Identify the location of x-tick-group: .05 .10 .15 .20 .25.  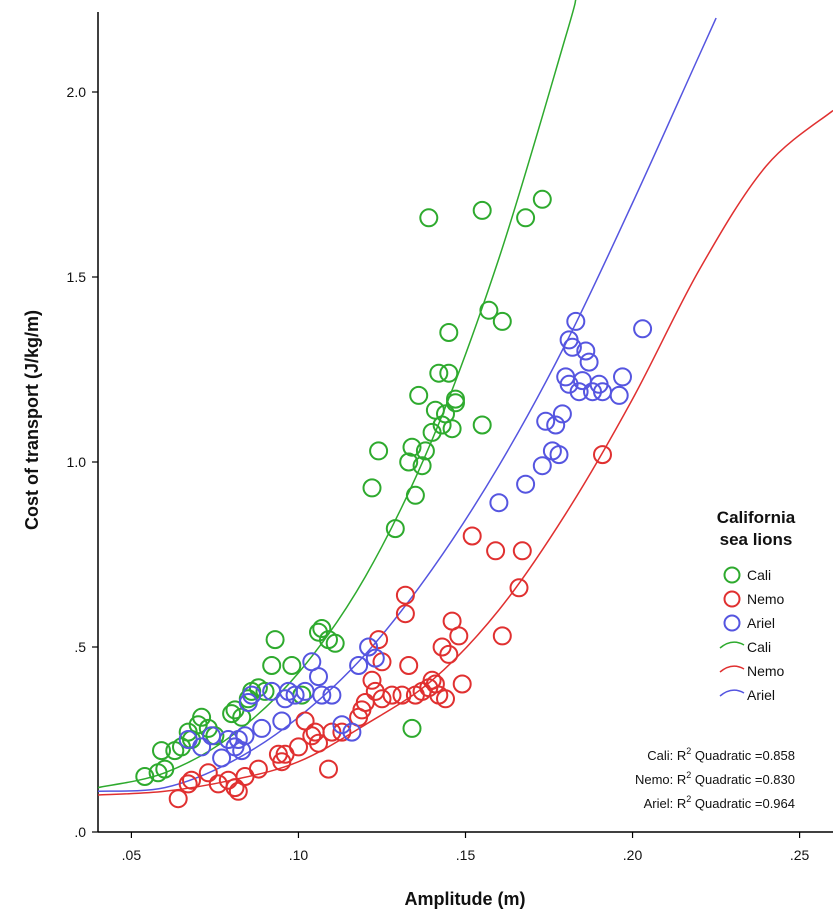
(466, 847).